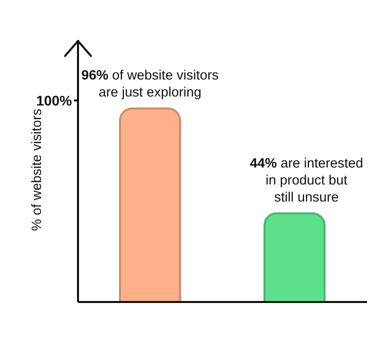 The width and height of the screenshot is (377, 342). I want to click on data-label: 44% are interested in product but still unsure, so click(307, 179).